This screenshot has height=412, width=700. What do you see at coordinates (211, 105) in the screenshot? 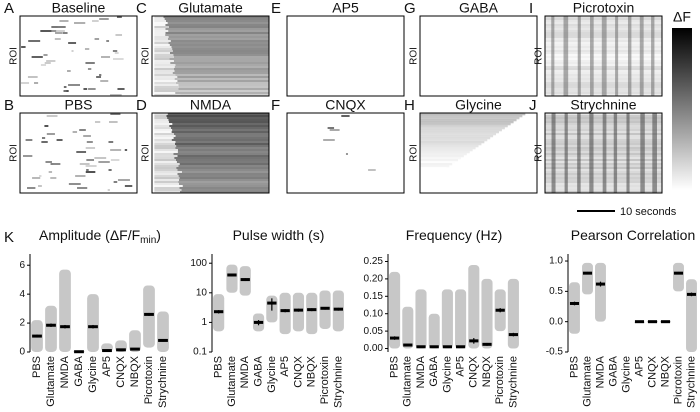
I see `panel-title: NMDA` at bounding box center [211, 105].